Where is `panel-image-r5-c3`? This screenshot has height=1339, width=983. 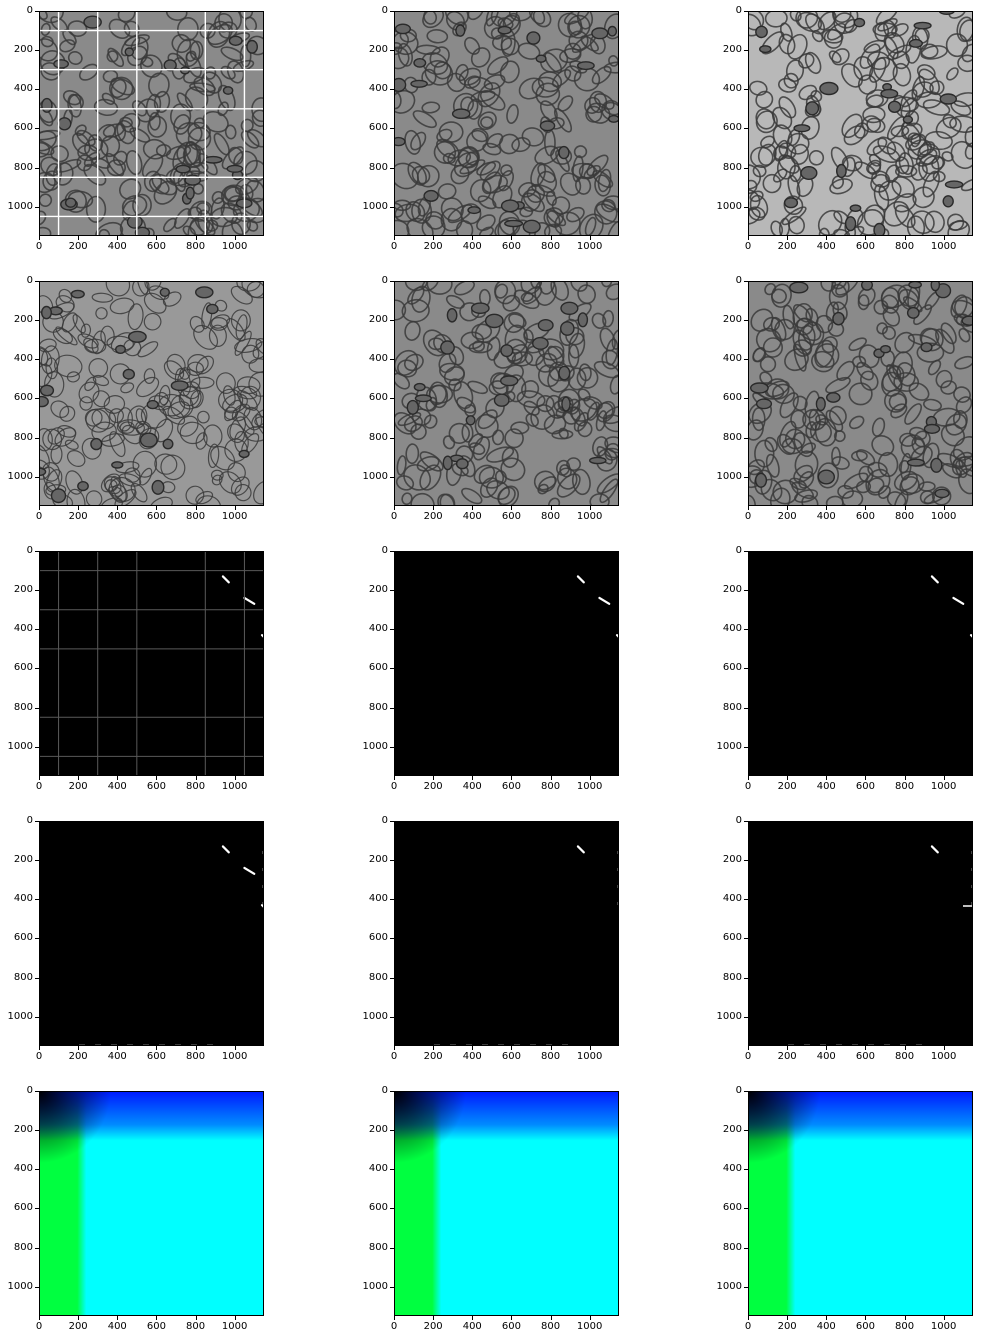 panel-image-r5-c3 is located at coordinates (860, 1203).